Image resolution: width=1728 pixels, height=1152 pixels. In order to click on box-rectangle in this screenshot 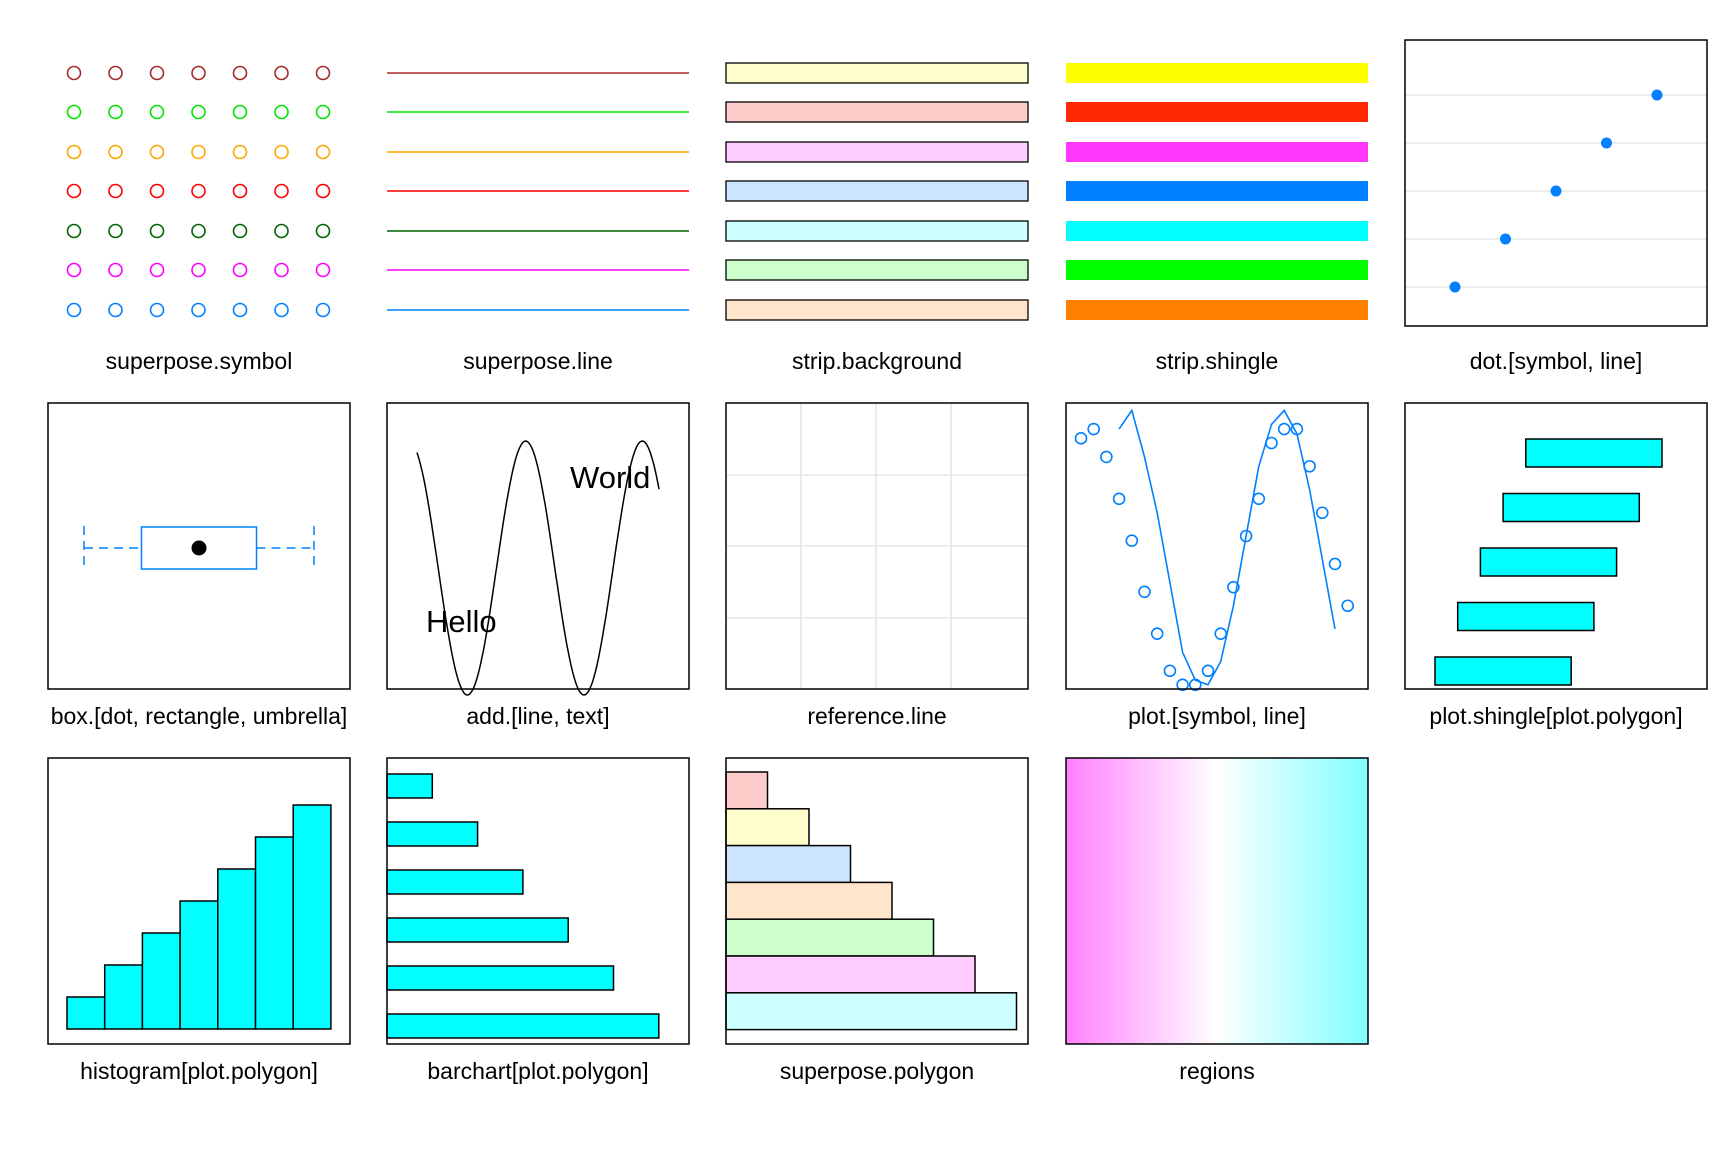, I will do `click(199, 548)`.